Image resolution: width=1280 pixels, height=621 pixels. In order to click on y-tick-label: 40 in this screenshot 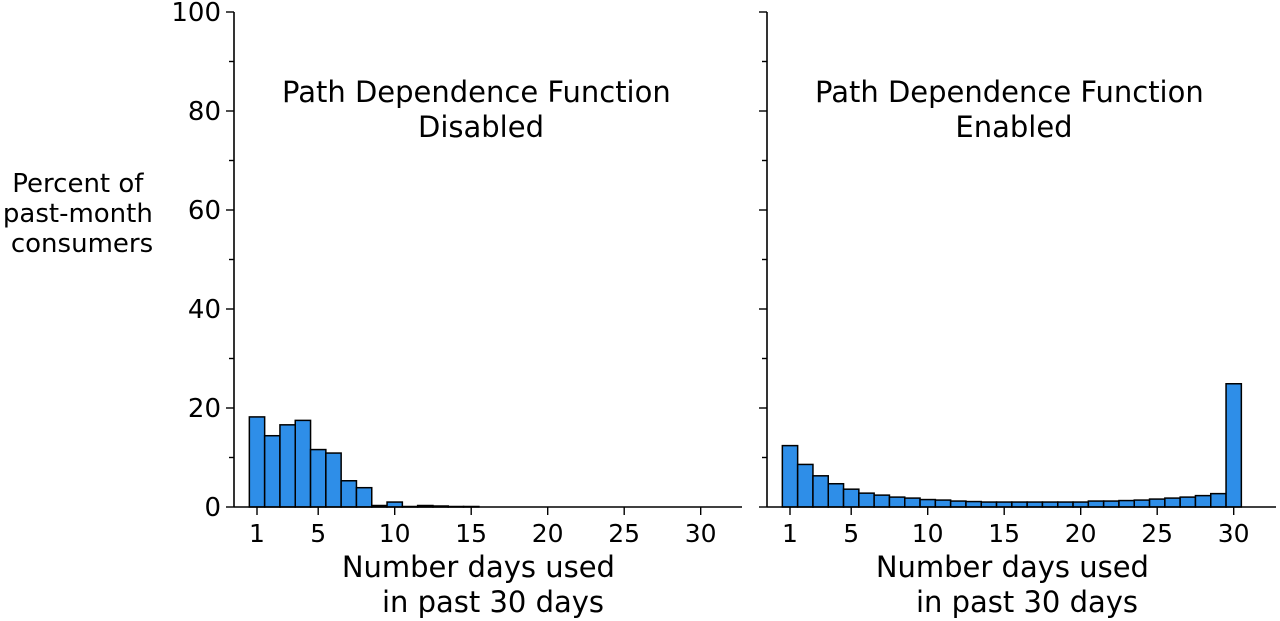, I will do `click(204, 310)`.